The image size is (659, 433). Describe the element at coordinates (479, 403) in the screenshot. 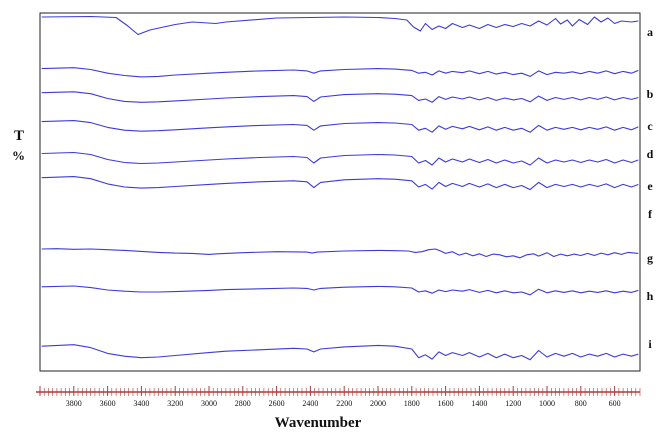

I see `x-tick-label: 1400` at that location.